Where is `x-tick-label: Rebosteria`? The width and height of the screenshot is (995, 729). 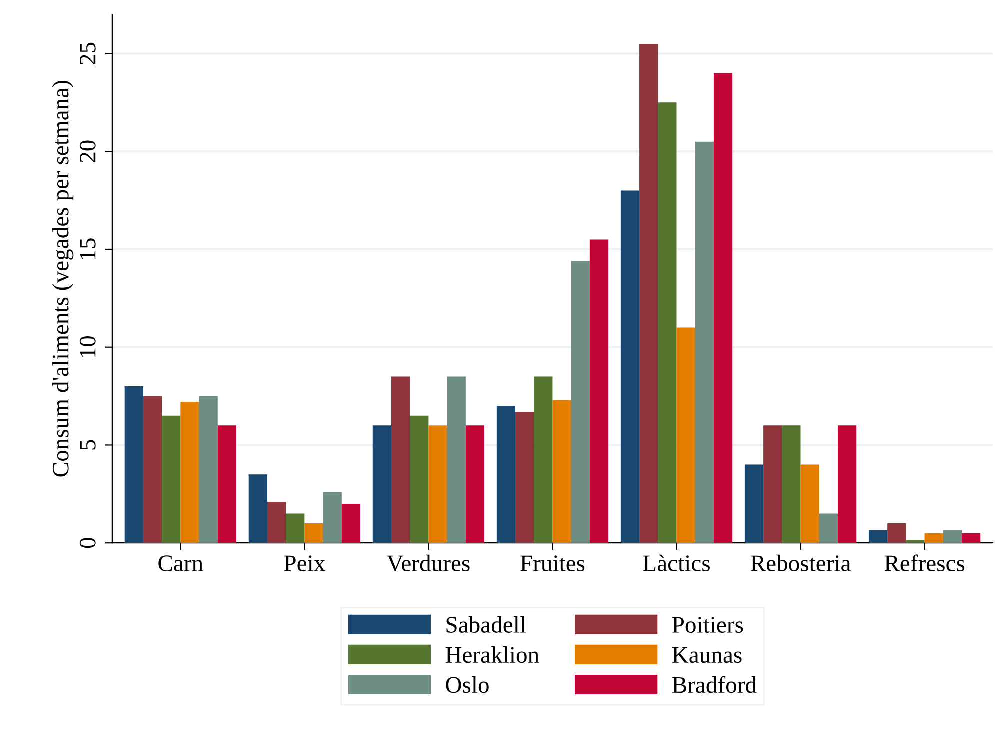 x-tick-label: Rebosteria is located at coordinates (800, 563).